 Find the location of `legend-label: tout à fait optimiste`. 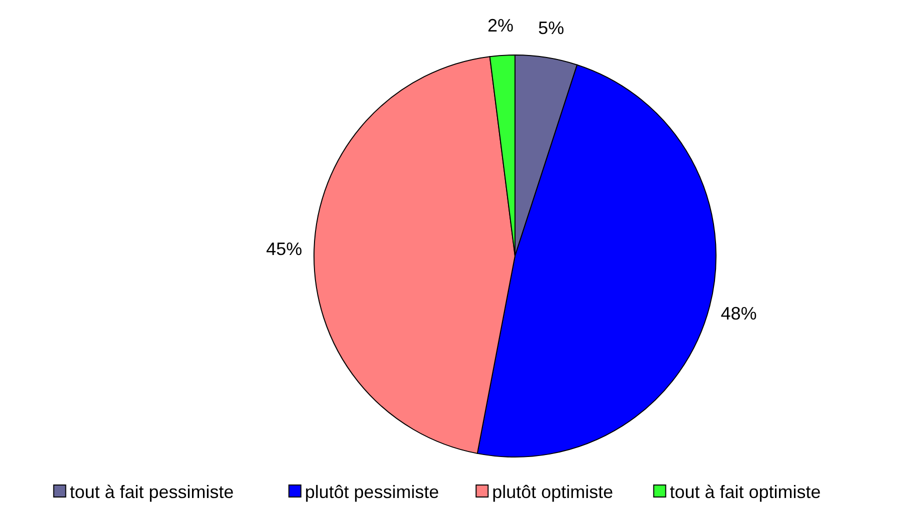

legend-label: tout à fait optimiste is located at coordinates (745, 492).